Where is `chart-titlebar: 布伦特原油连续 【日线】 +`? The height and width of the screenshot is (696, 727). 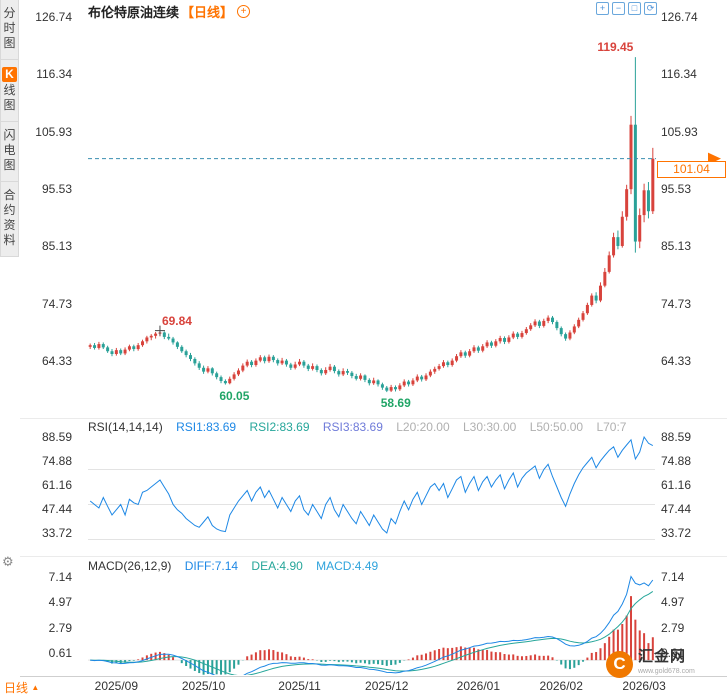 chart-titlebar: 布伦特原油连续 【日线】 + is located at coordinates (169, 11).